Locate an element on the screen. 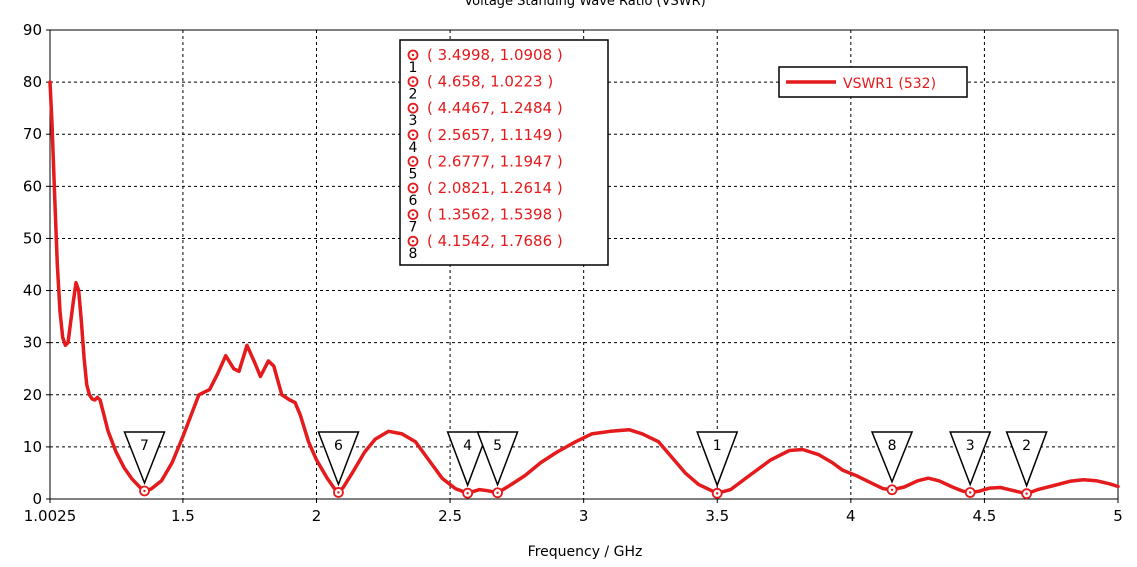 The image size is (1137, 567). x-axis-label: Frequency / GHz is located at coordinates (585, 552).